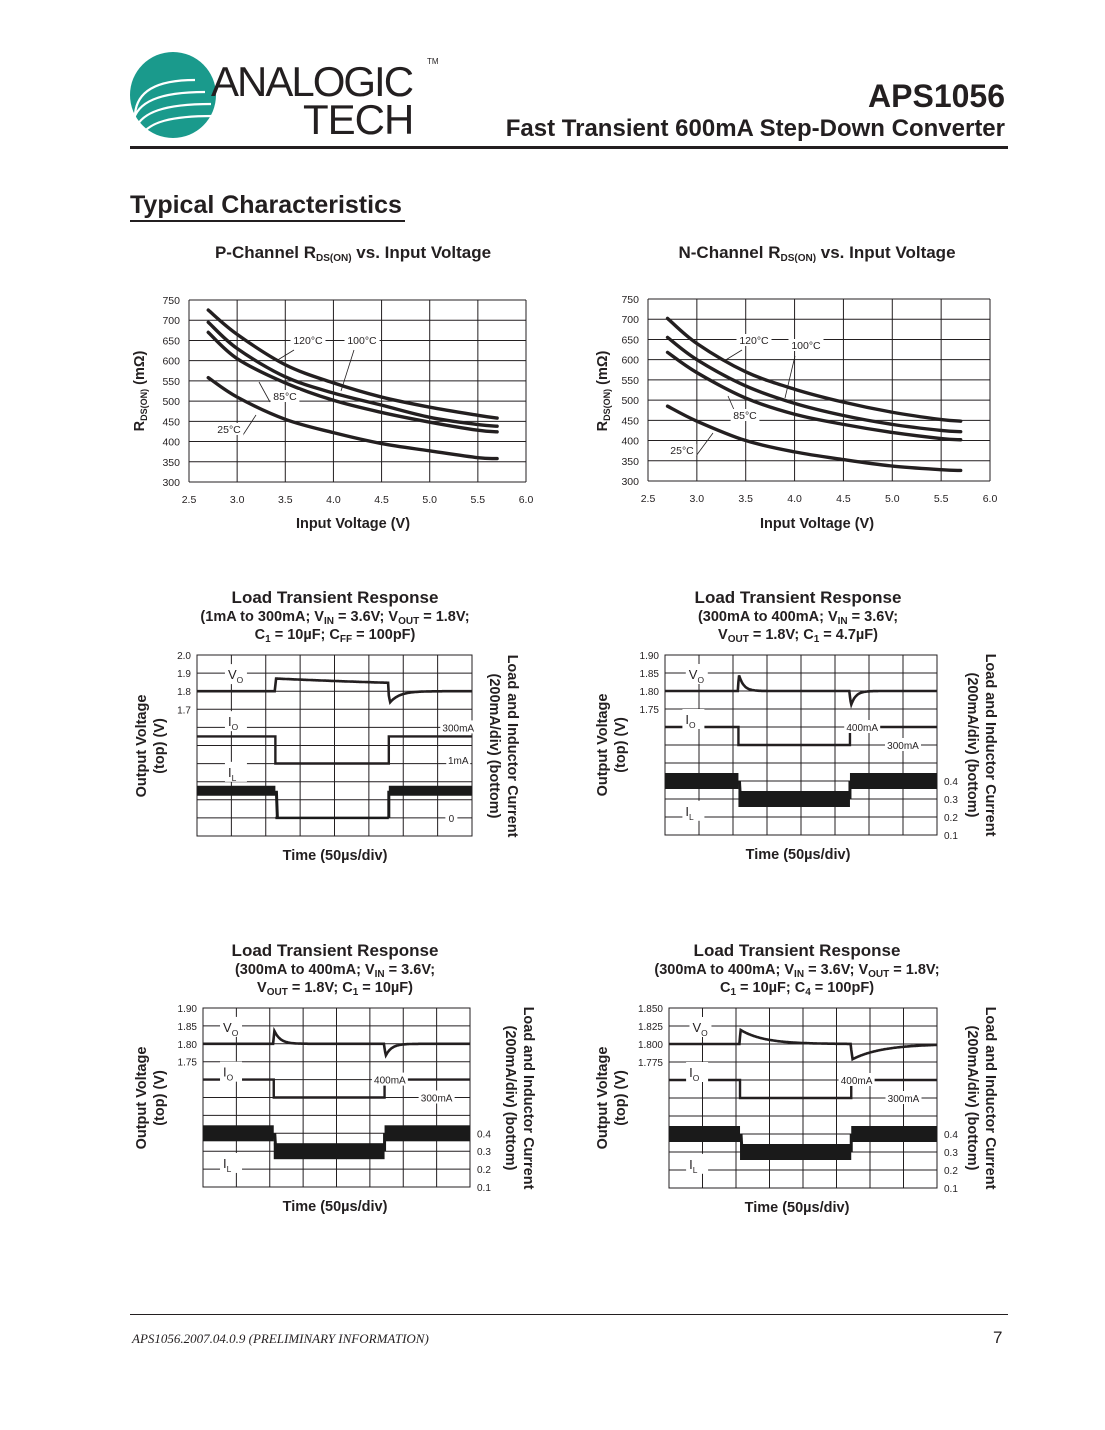 The height and width of the screenshot is (1430, 1105). Describe the element at coordinates (346, 639) in the screenshot. I see `chart-subtitle-subscript: FF` at that location.